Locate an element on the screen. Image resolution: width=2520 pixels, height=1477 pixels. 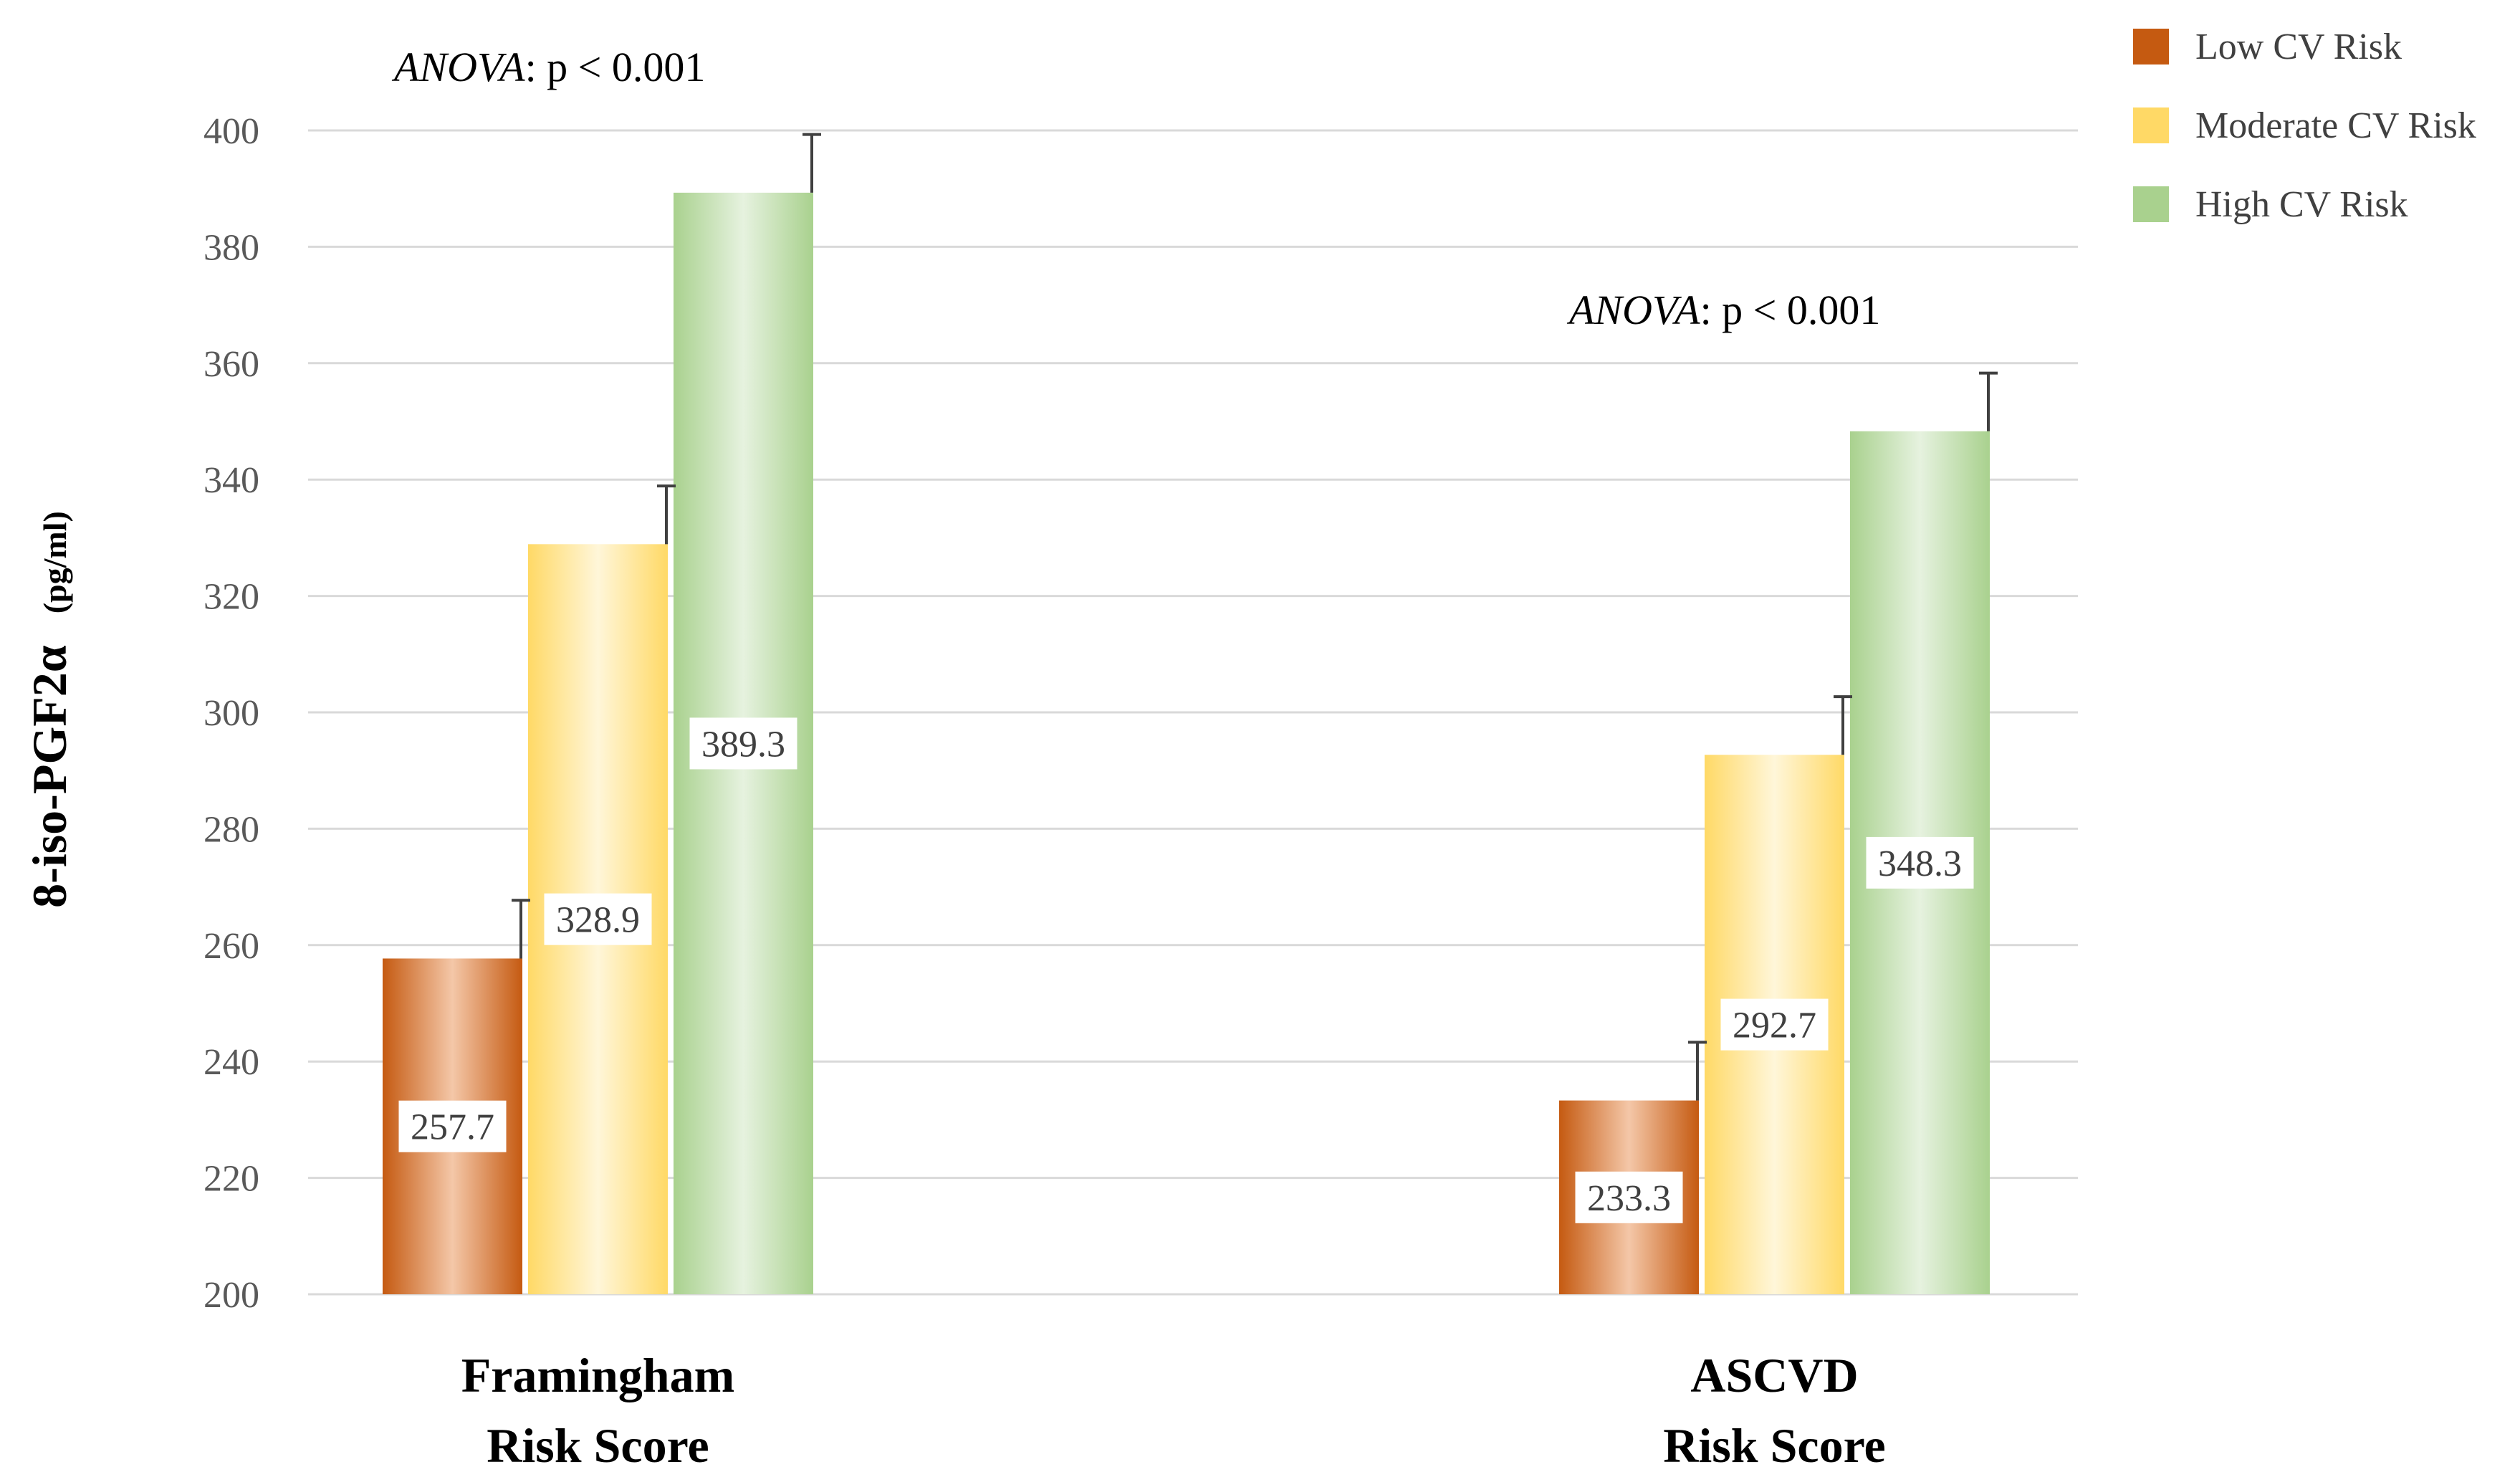
y-axis-label-unit: (pg/ml) is located at coordinates (55, 562).